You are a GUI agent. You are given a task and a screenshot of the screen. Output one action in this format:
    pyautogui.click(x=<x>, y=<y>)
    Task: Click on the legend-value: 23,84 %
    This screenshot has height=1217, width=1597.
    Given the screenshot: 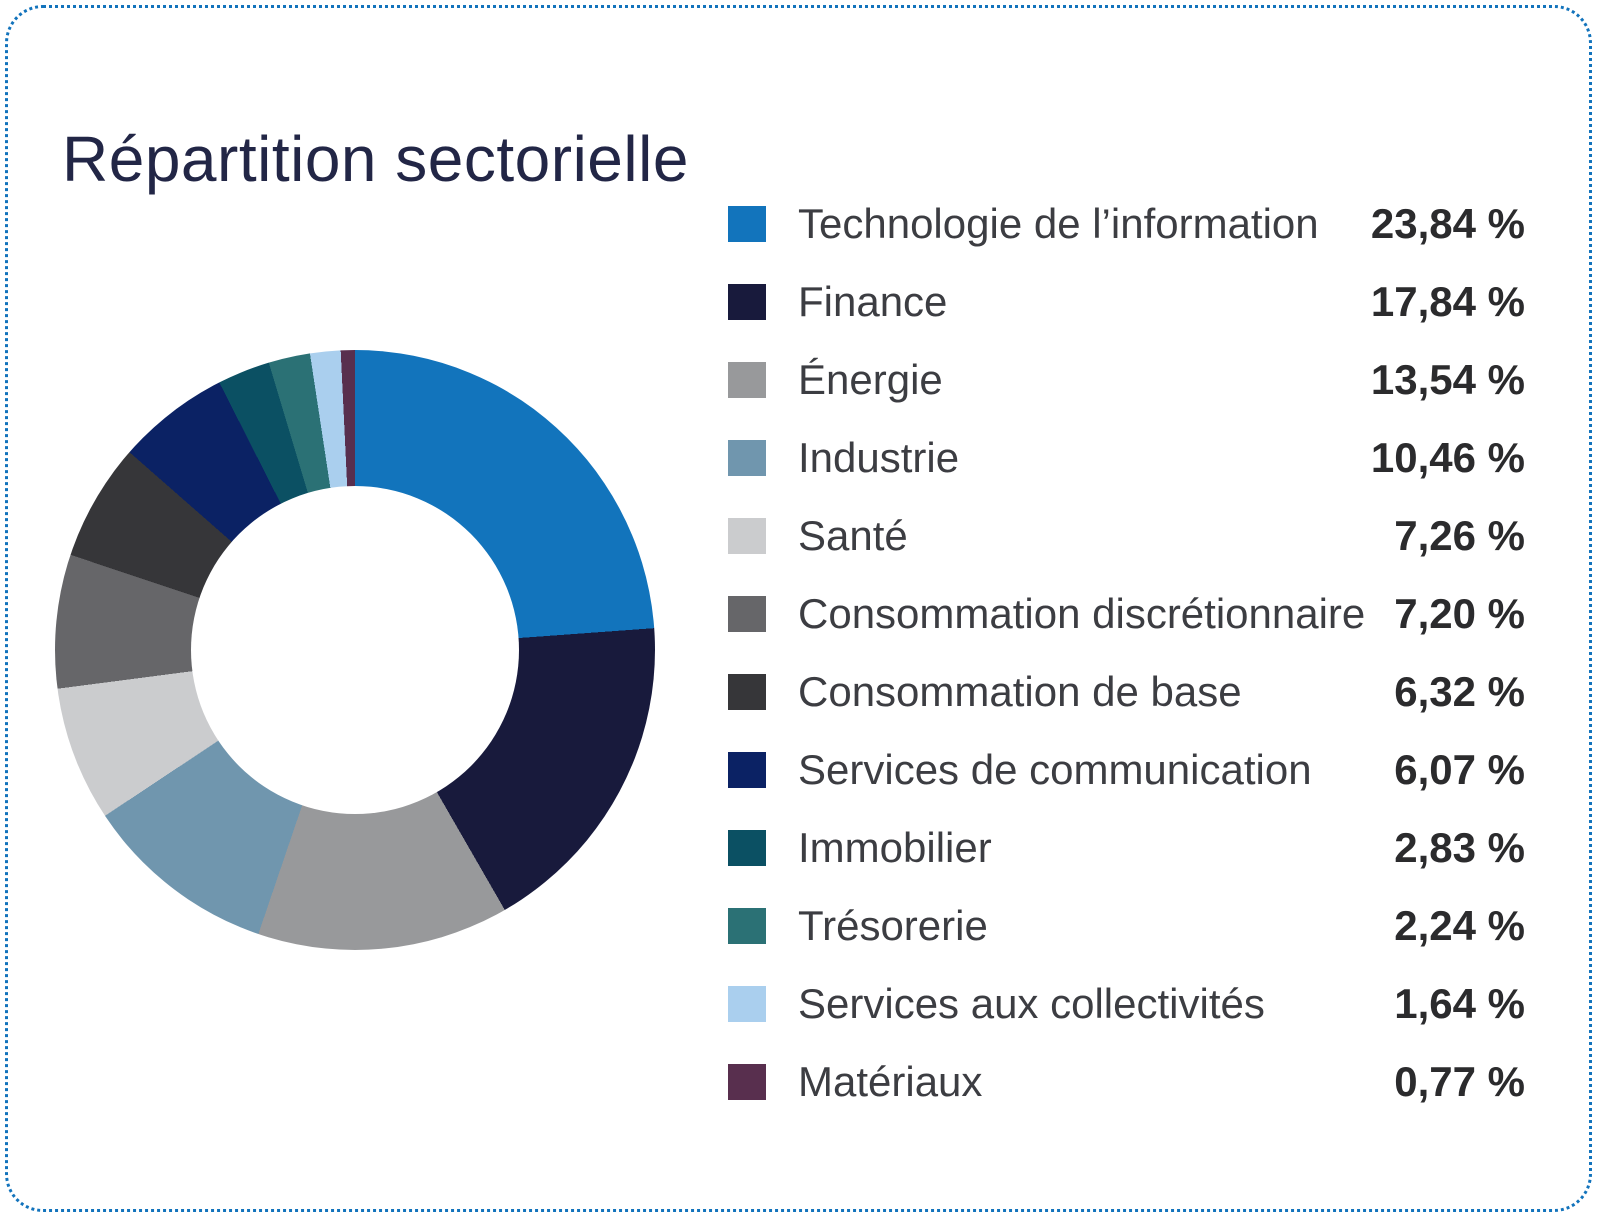 What is the action you would take?
    pyautogui.click(x=1447, y=223)
    